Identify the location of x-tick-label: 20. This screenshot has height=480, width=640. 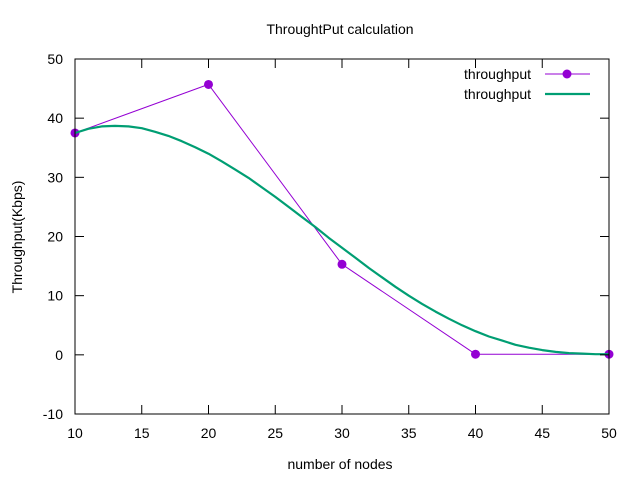
(209, 433).